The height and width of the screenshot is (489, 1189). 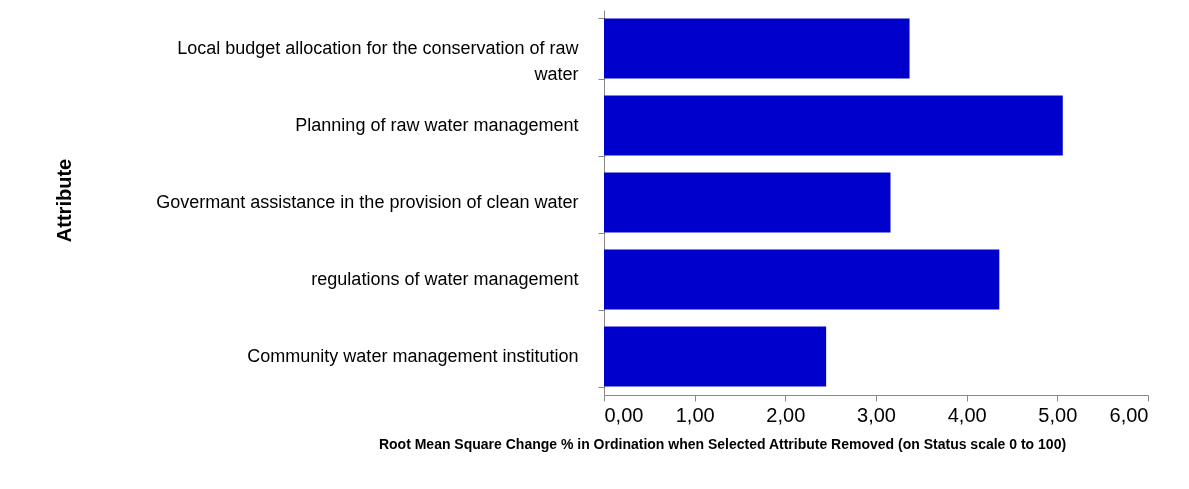 I want to click on x-tick-label: 6,00, so click(x=1129, y=414).